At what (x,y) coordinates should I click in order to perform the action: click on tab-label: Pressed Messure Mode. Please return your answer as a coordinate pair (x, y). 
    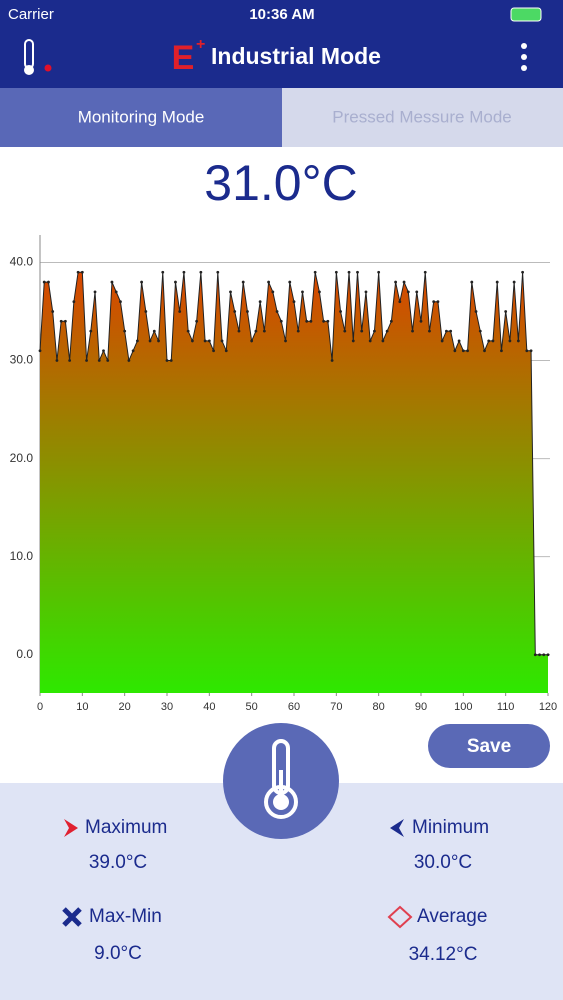
    Looking at the image, I should click on (422, 116).